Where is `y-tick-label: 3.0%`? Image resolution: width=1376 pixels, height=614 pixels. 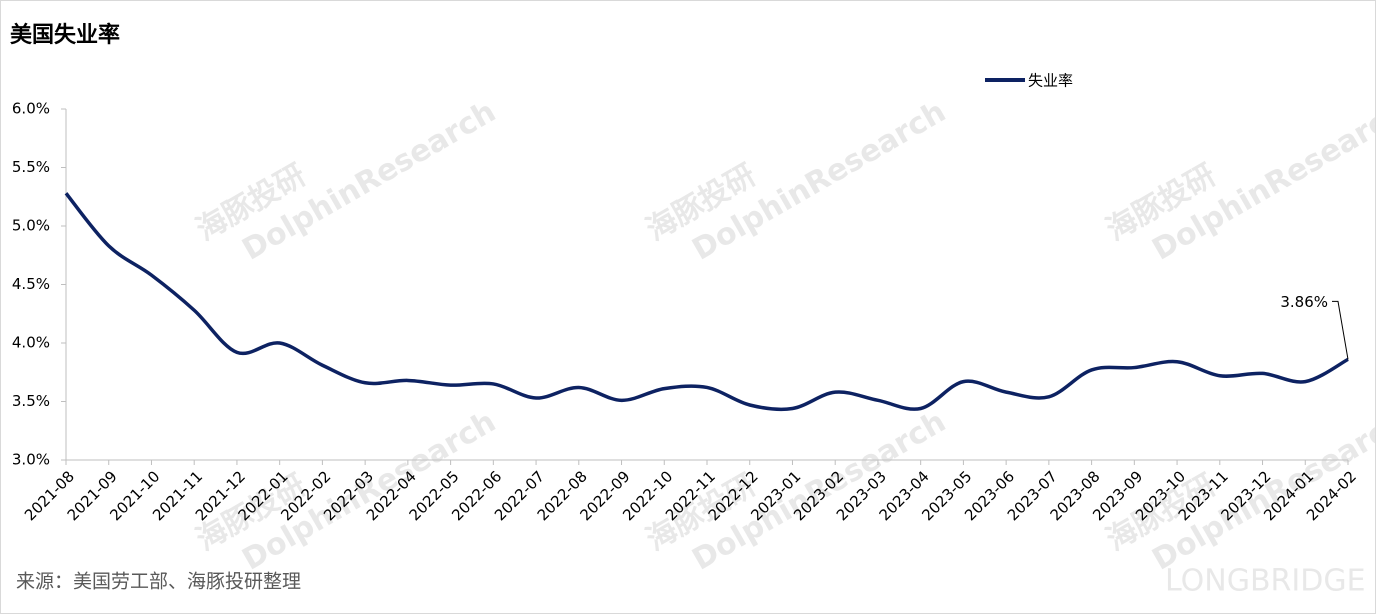 y-tick-label: 3.0% is located at coordinates (31, 460).